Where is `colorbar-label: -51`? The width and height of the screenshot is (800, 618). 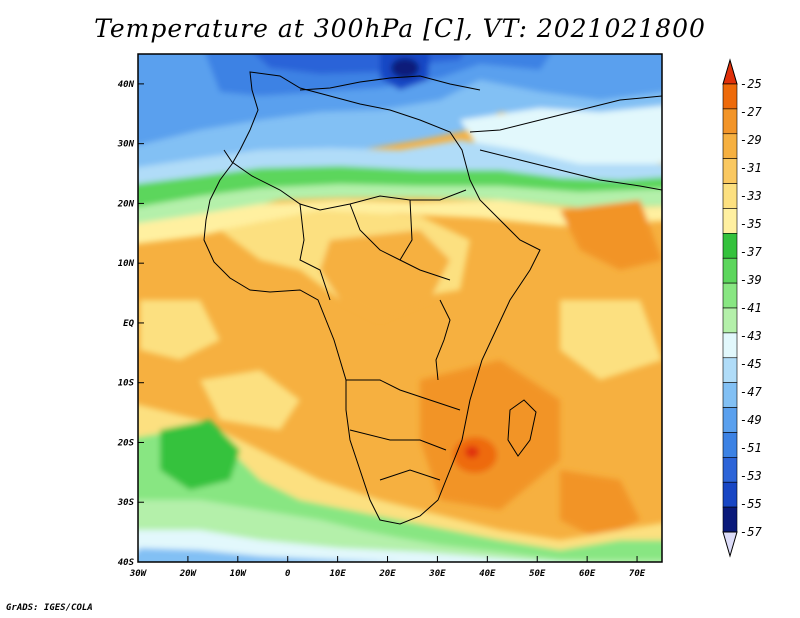
colorbar-label: -51 is located at coordinates (751, 448).